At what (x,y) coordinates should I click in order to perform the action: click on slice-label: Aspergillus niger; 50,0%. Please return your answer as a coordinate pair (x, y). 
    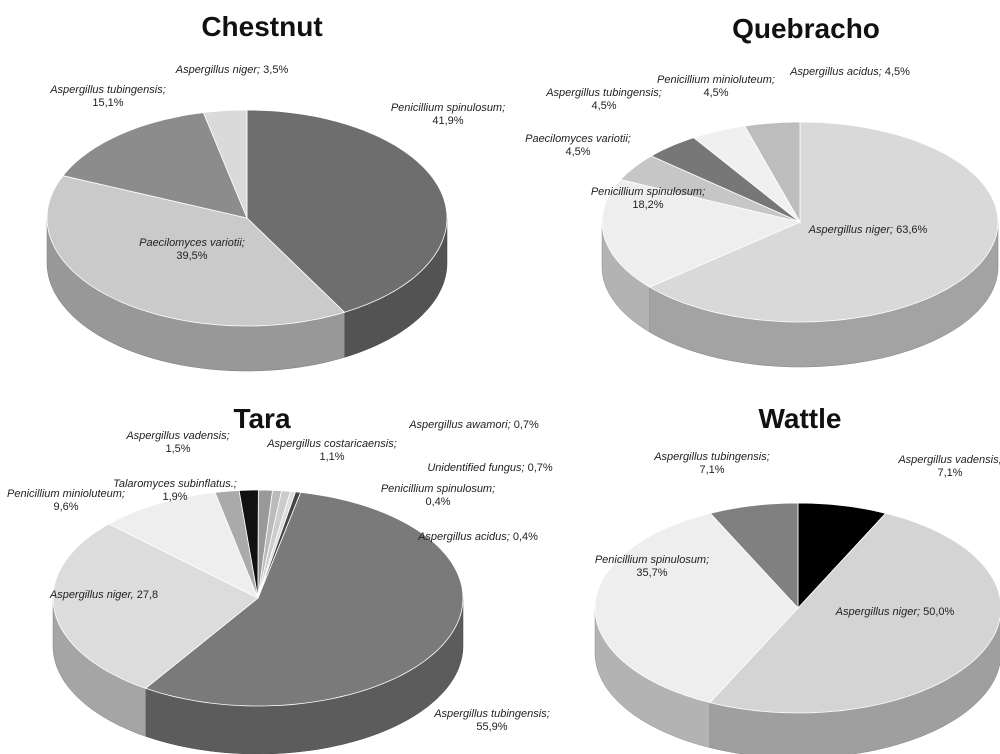
    Looking at the image, I should click on (895, 612).